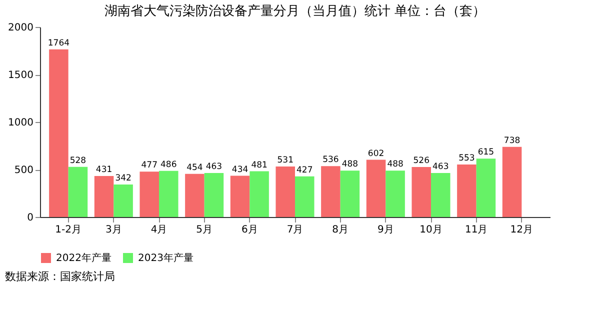 The image size is (590, 330). I want to click on x-tick-label: 11月, so click(476, 230).